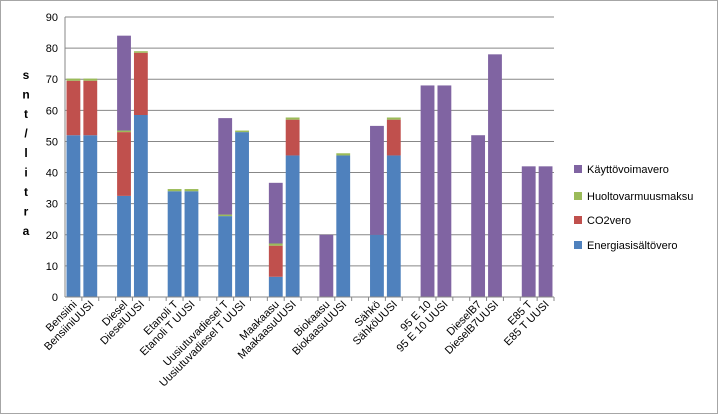  What do you see at coordinates (632, 246) in the screenshot?
I see `legend-entry: Energiasisältövero` at bounding box center [632, 246].